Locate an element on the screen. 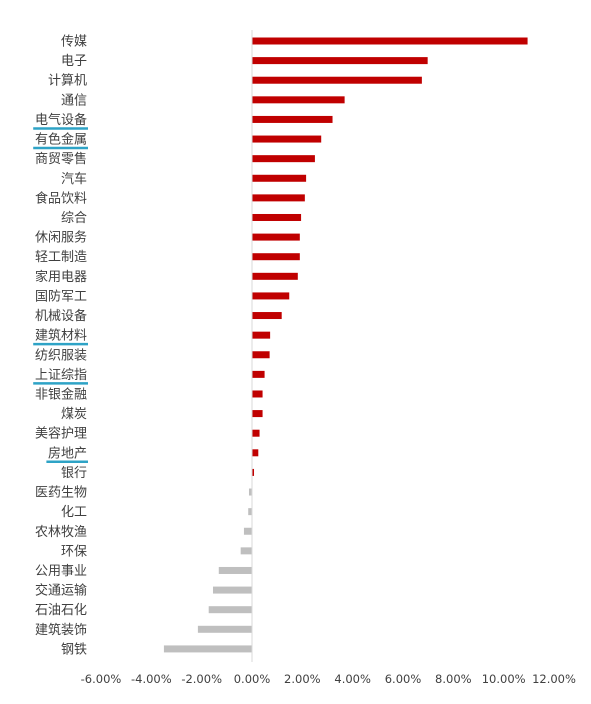  bar-医药生物 is located at coordinates (250, 492).